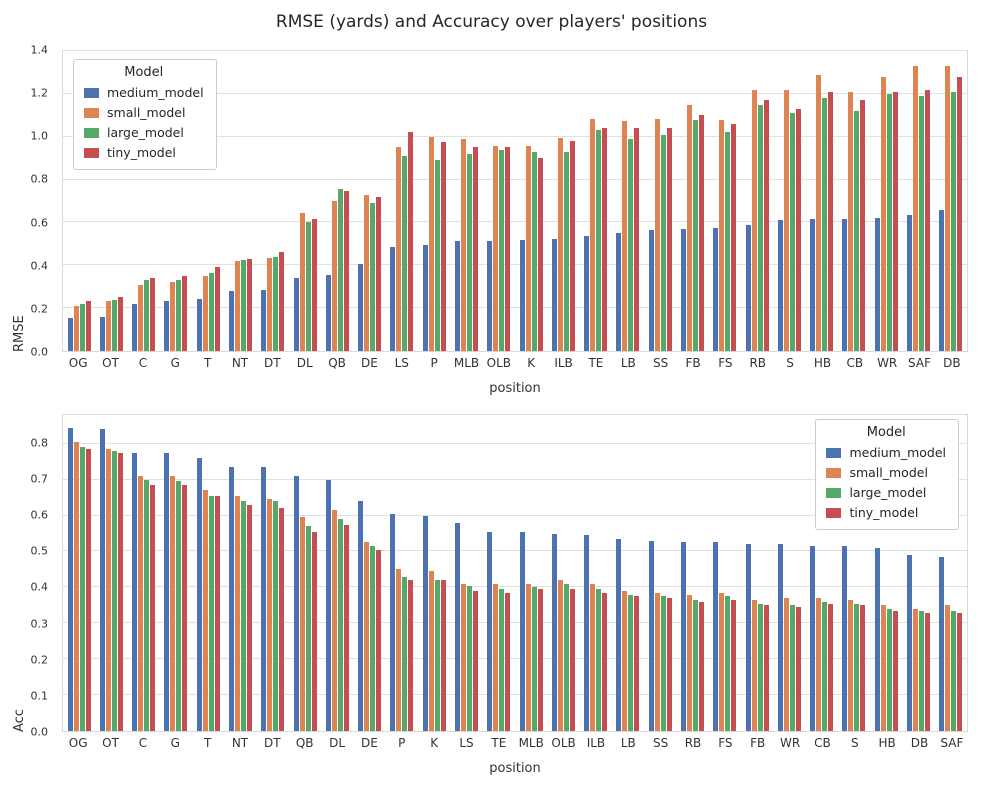 The image size is (983, 786). What do you see at coordinates (692, 201) in the screenshot?
I see `bar-group-fb` at bounding box center [692, 201].